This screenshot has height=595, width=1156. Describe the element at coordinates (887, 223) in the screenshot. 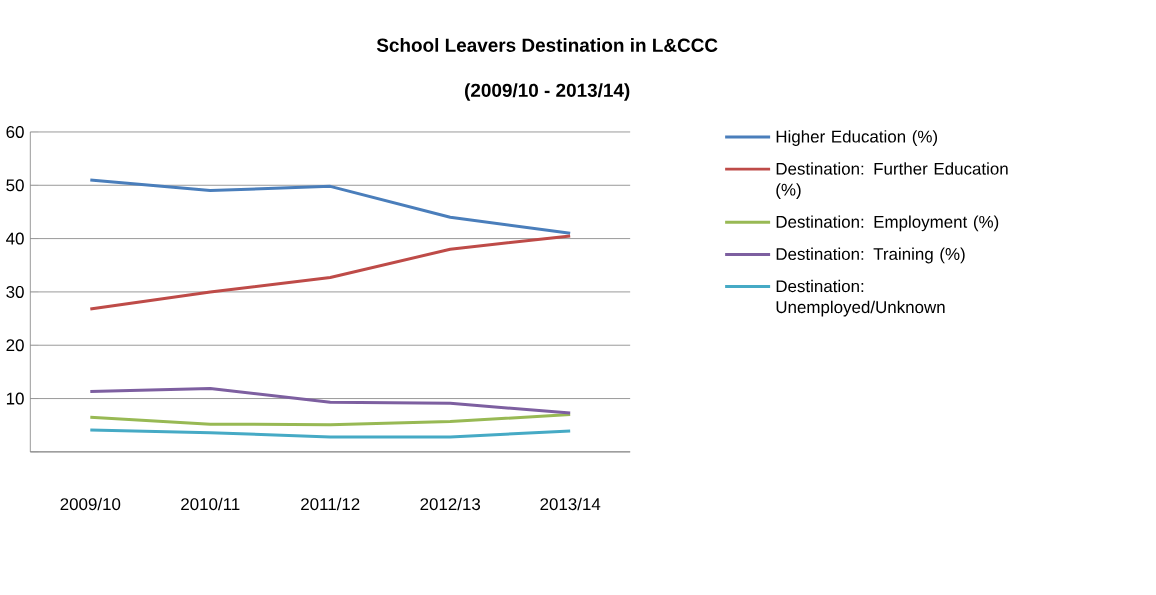

I see `legend-label: Destination: Employment (%)` at that location.